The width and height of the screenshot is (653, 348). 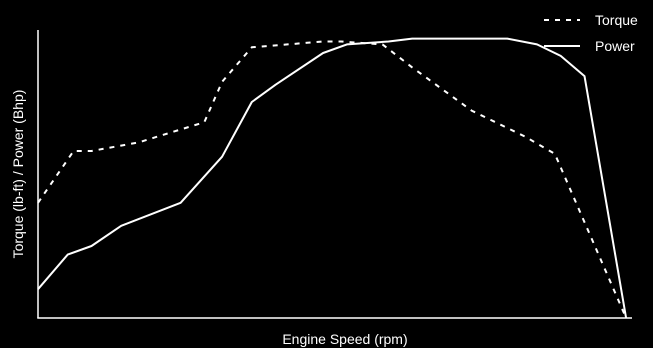 What do you see at coordinates (591, 33) in the screenshot?
I see `legend: Torque Power` at bounding box center [591, 33].